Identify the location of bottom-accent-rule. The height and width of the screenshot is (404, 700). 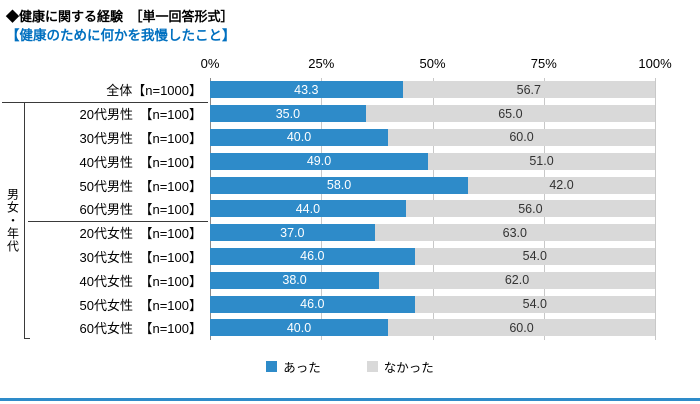
(350, 399).